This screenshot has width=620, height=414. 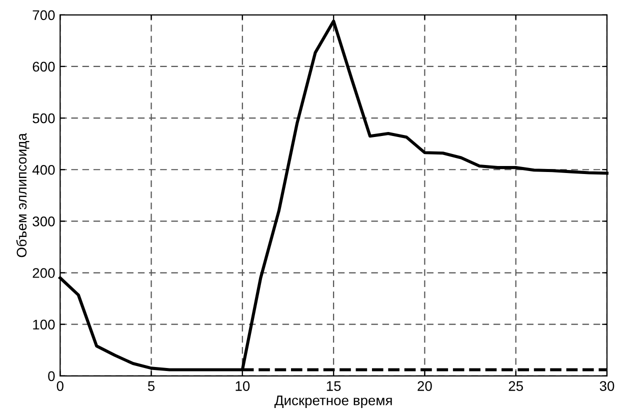 I want to click on x-axis-title: Дискретное время, so click(x=333, y=402).